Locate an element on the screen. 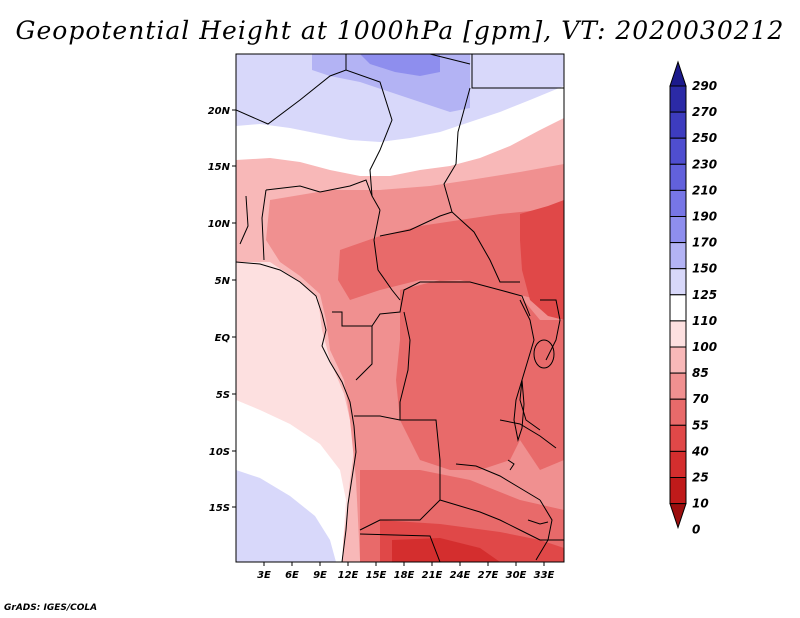  north-higher-zone is located at coordinates (400, 65).